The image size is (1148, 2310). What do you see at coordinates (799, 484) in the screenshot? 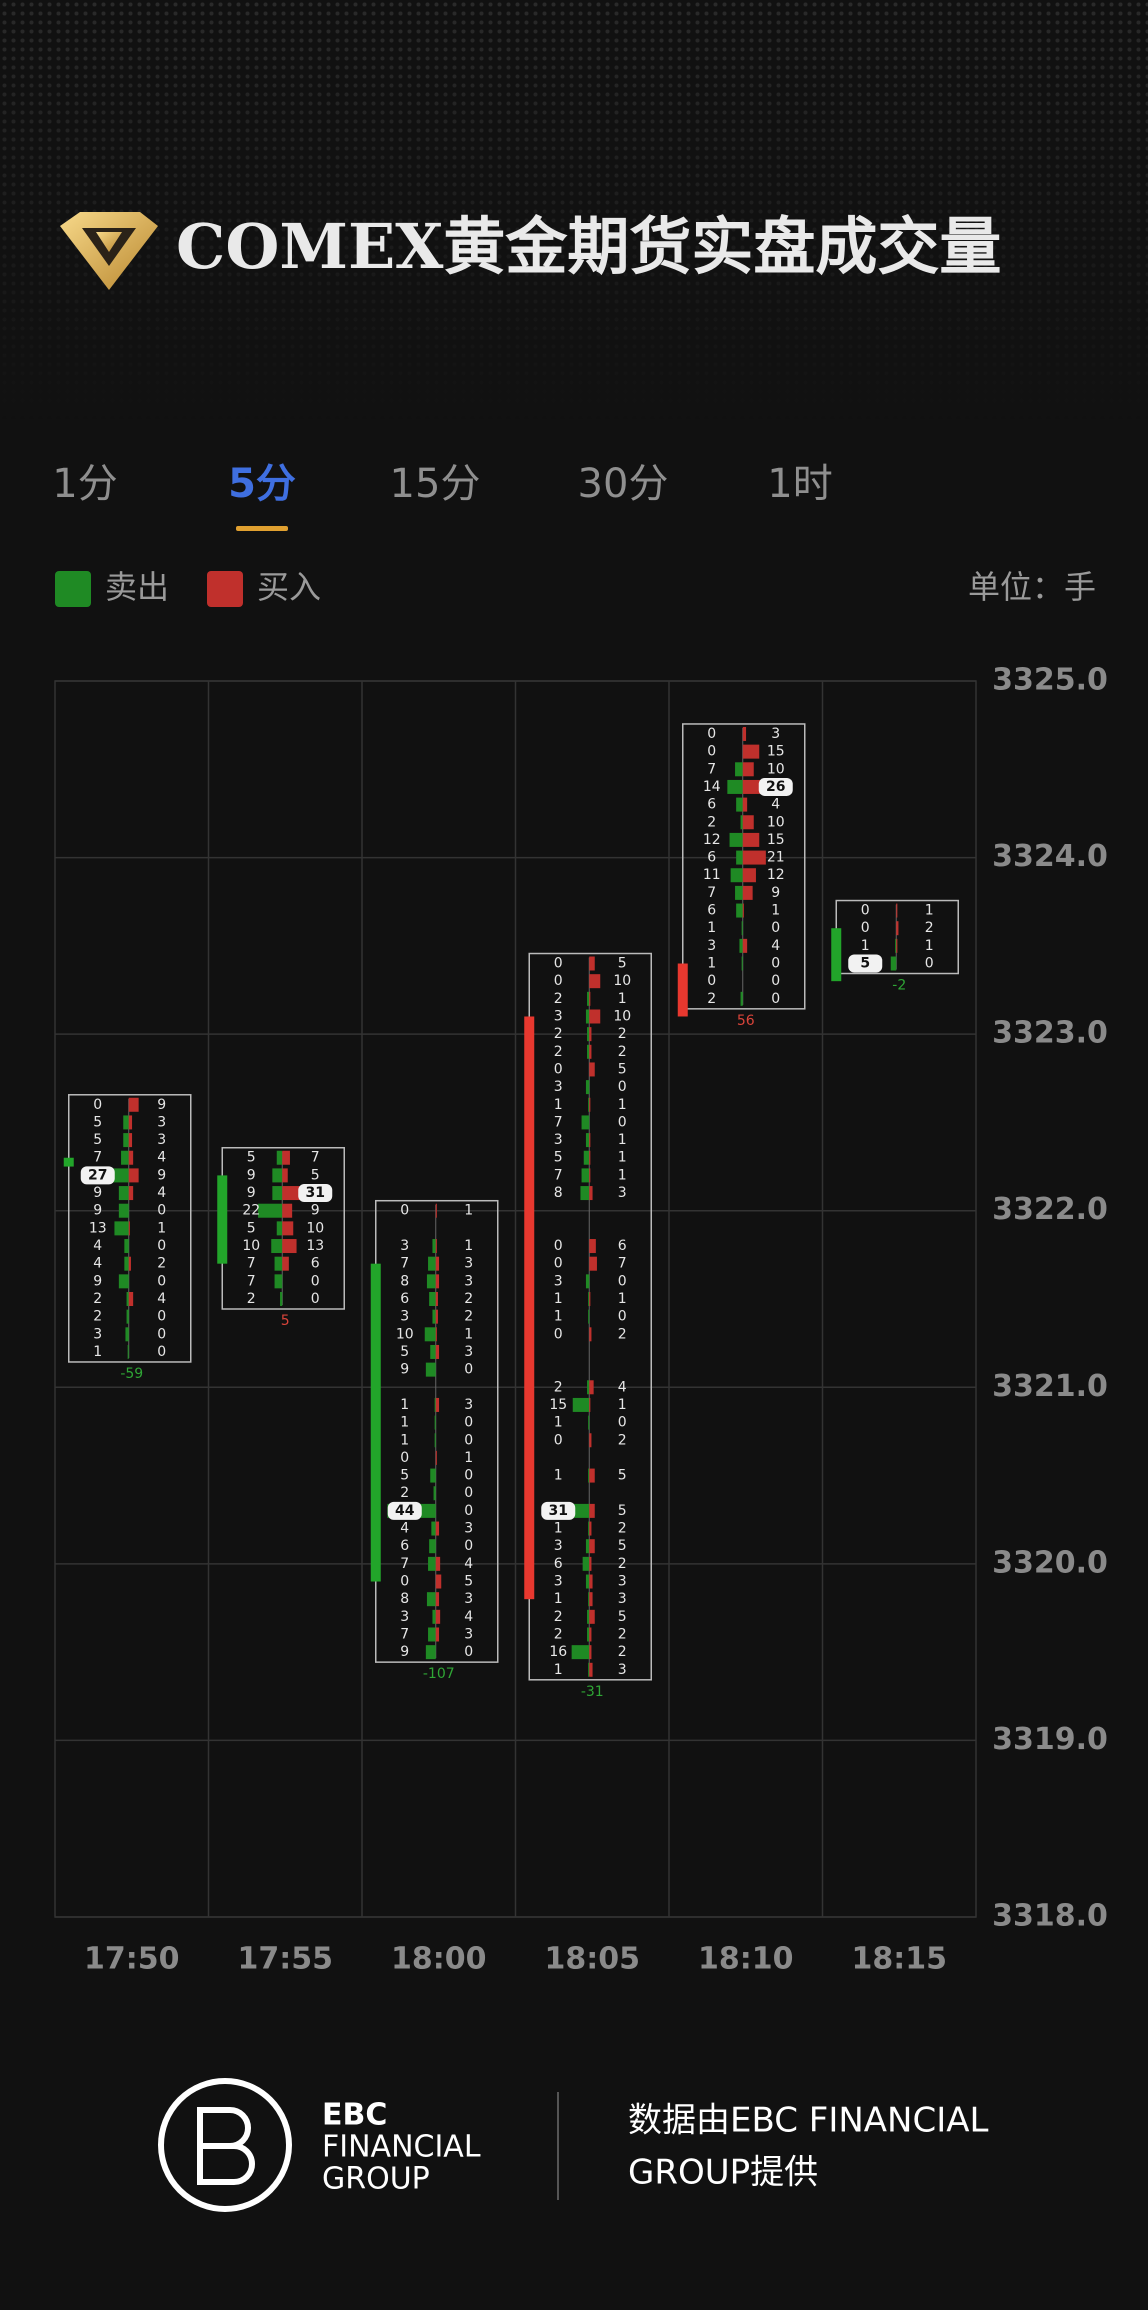
I see `tab: 1时` at bounding box center [799, 484].